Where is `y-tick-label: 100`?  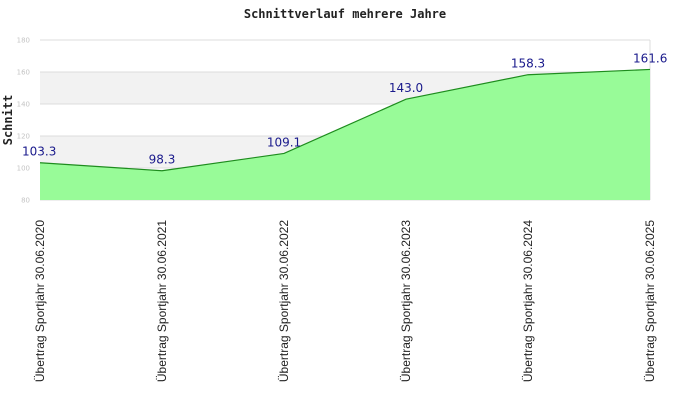 y-tick-label: 100 is located at coordinates (23, 169).